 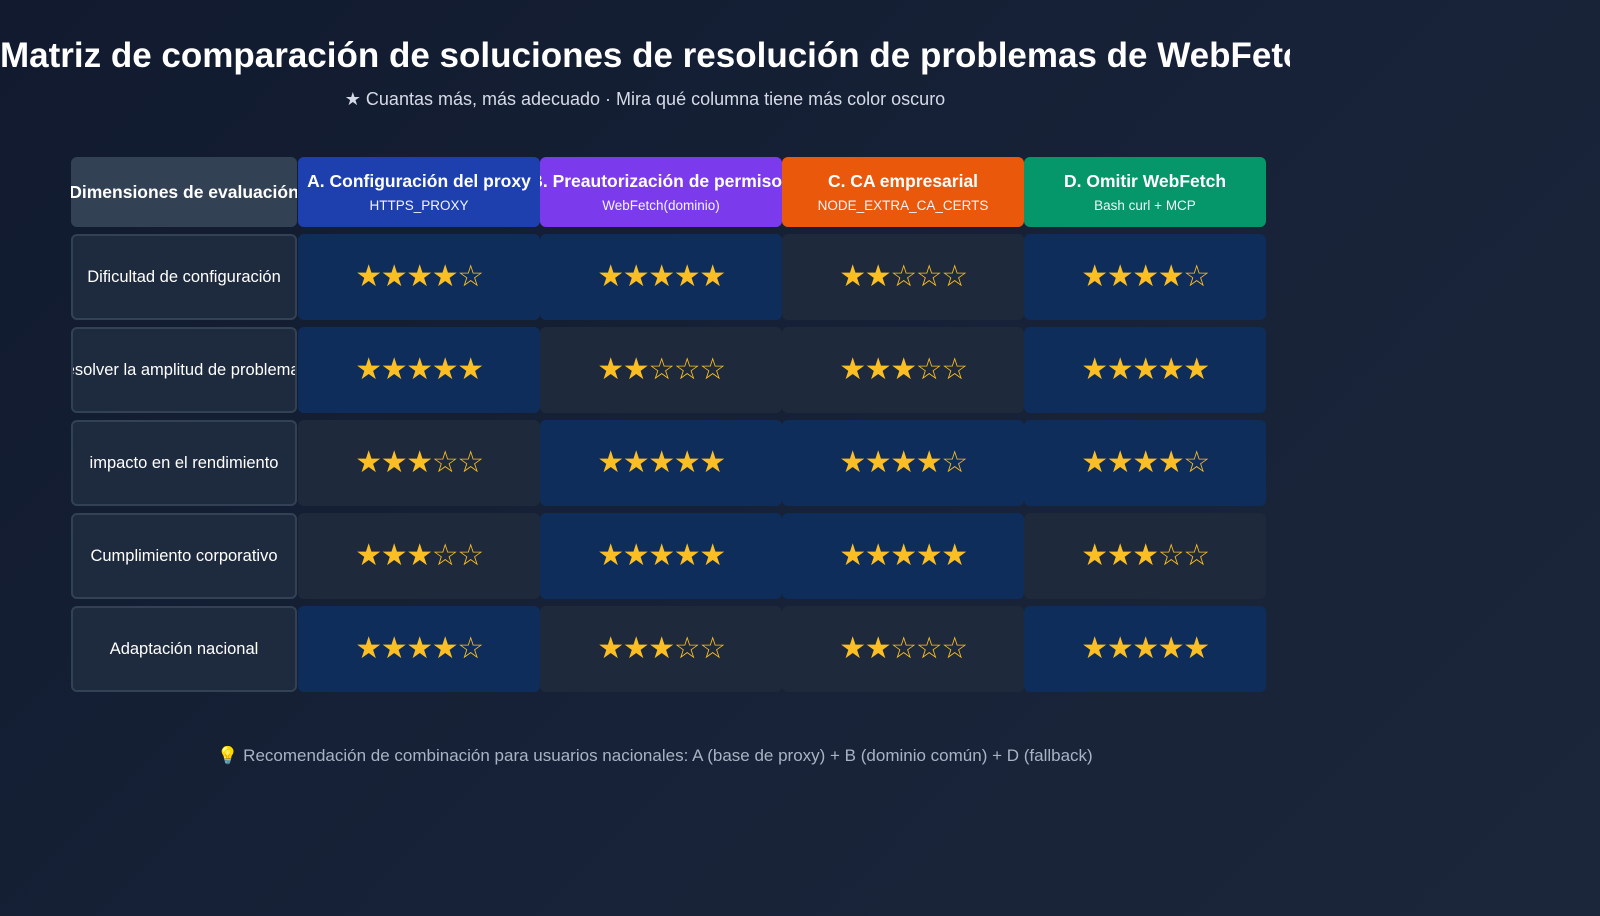 I want to click on rating-cell-a: ★ ★ ★ ★ ☆, so click(x=419, y=649).